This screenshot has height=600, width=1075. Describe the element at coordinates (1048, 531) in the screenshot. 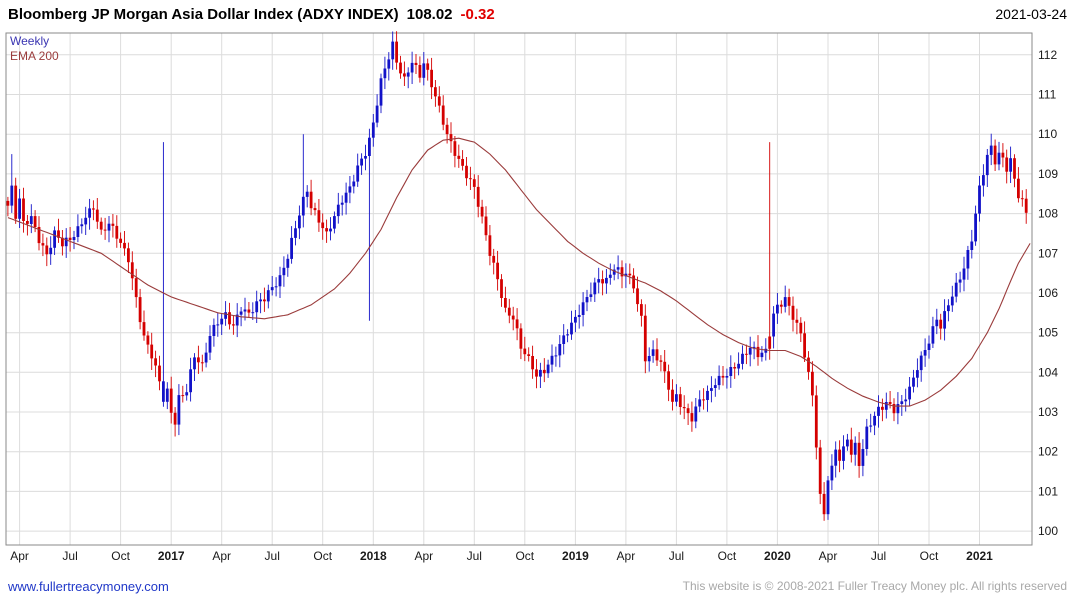

I see `y-tick-label: 100` at that location.